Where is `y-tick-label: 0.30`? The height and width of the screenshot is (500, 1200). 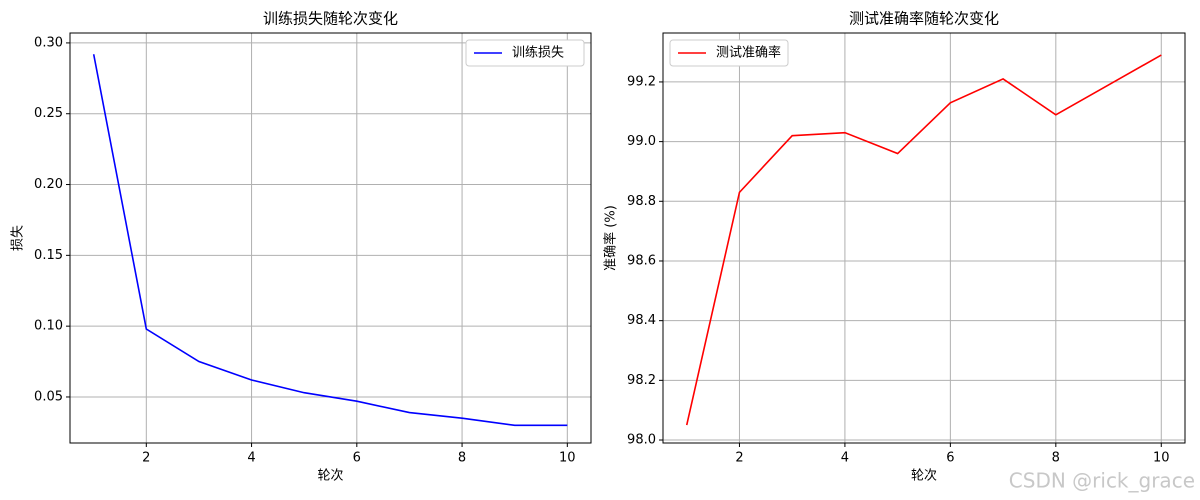 y-tick-label: 0.30 is located at coordinates (48, 42).